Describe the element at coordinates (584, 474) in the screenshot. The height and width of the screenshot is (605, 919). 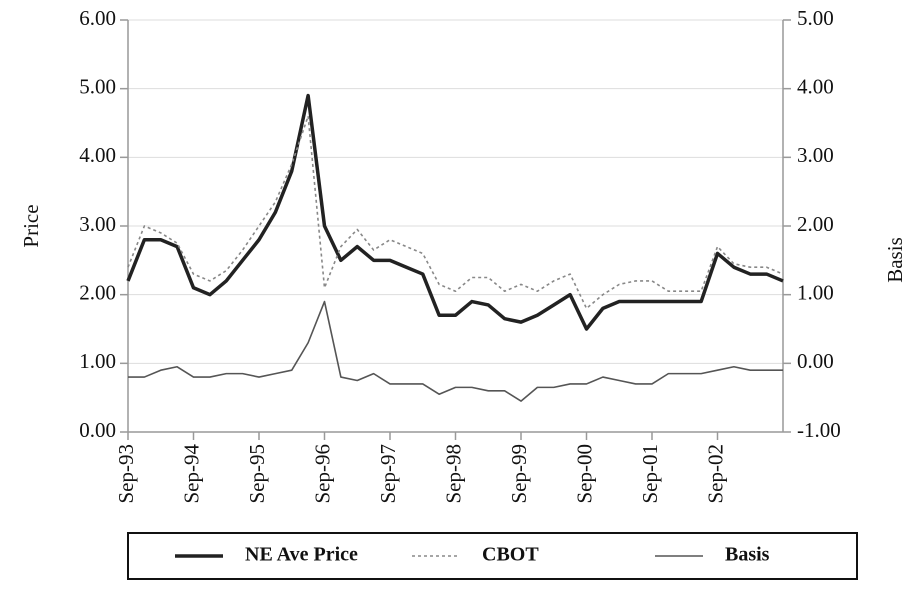
I see `x-tick-label: Sep-00` at that location.